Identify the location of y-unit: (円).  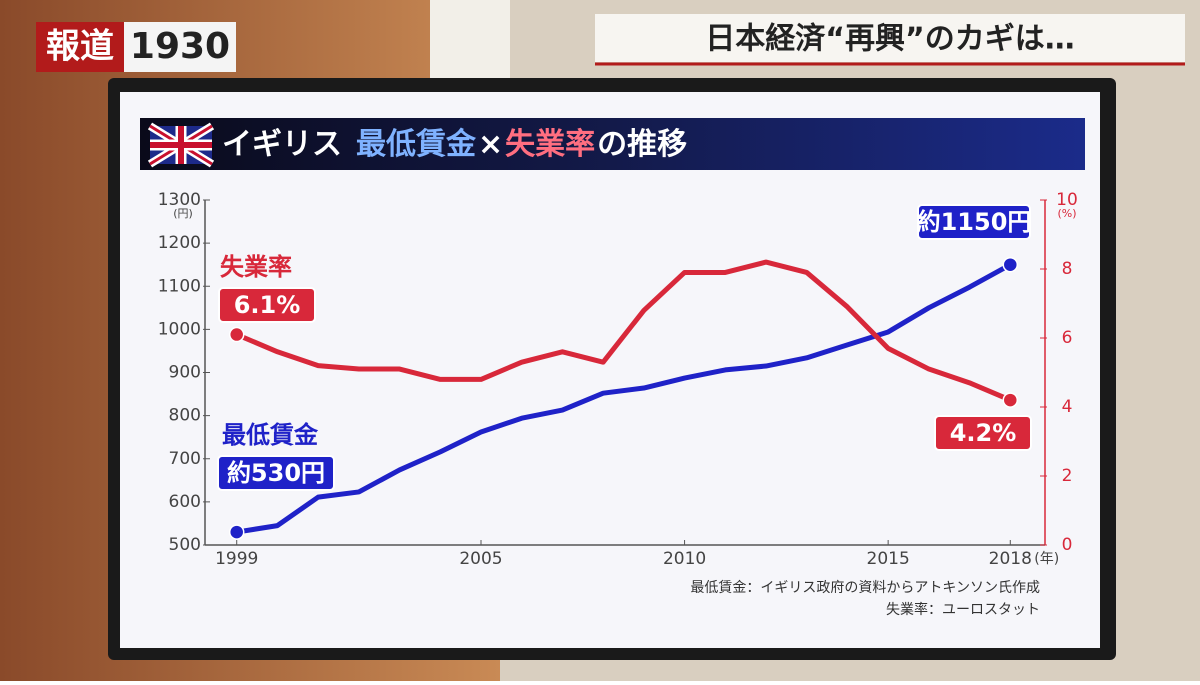
(183, 213).